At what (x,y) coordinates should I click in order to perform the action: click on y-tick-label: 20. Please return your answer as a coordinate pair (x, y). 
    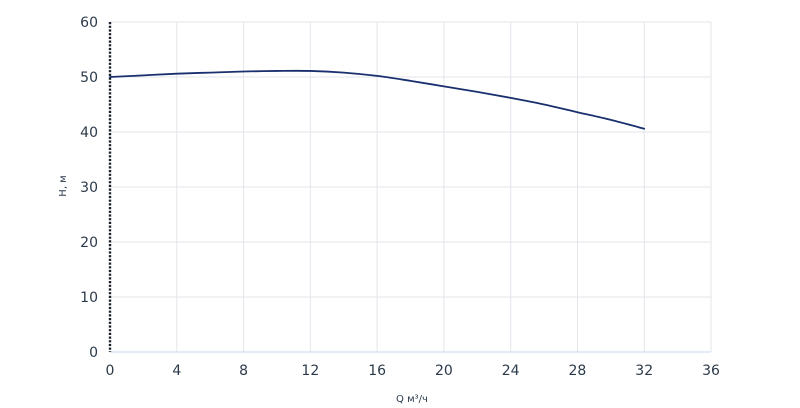
    Looking at the image, I should click on (89, 243).